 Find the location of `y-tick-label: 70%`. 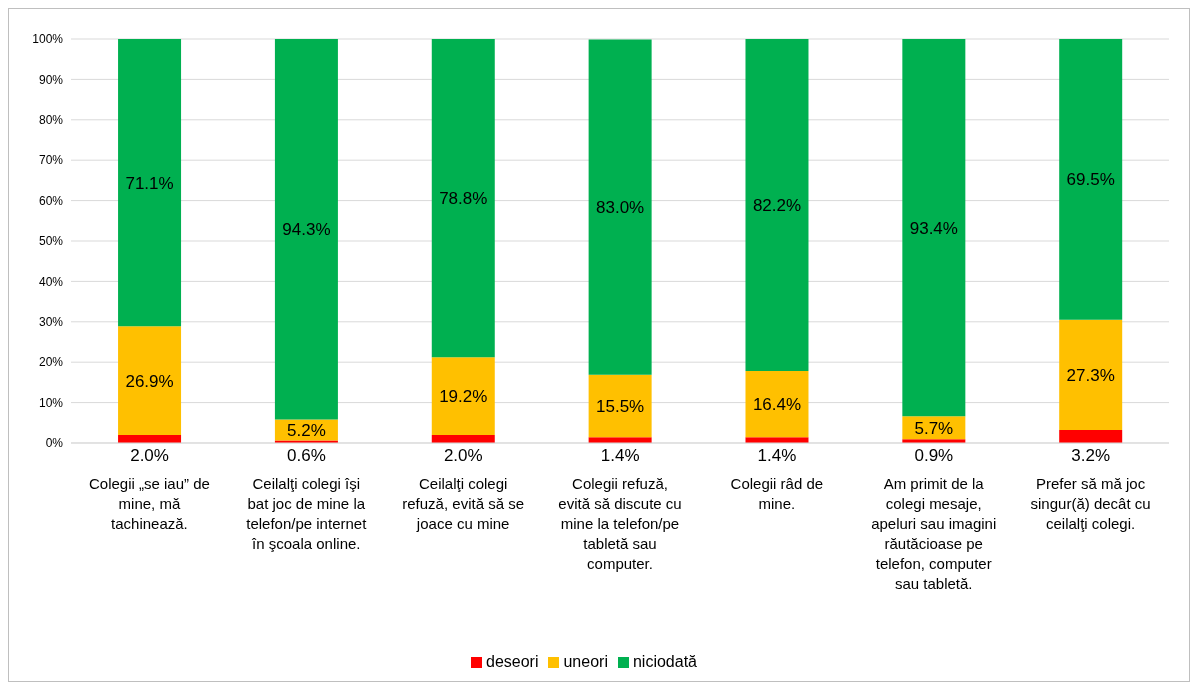

y-tick-label: 70% is located at coordinates (51, 160).